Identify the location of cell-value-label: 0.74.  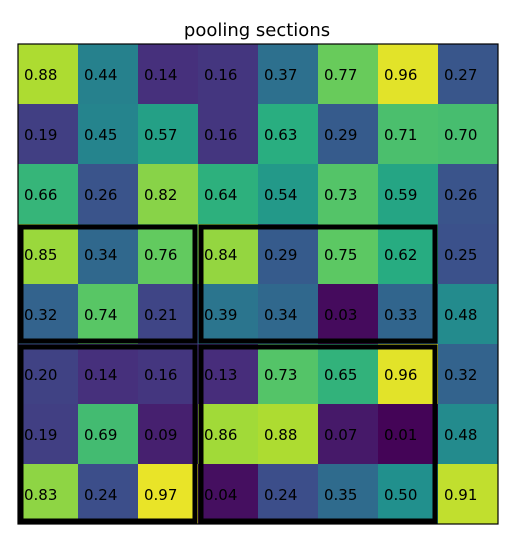
(100, 315).